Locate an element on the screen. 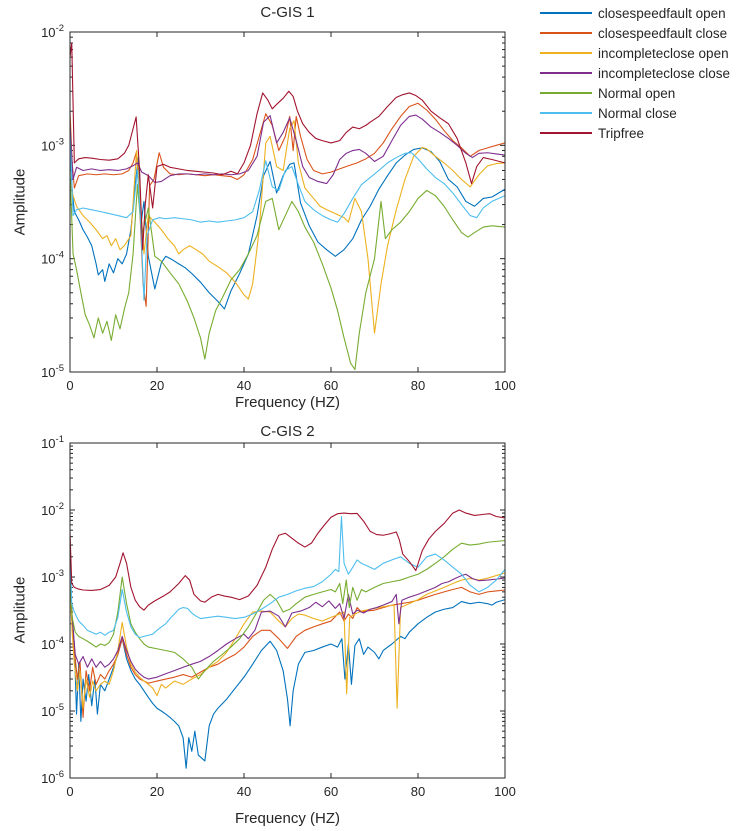 The image size is (753, 831). chart1-ylabel: Amplitude is located at coordinates (20, 202).